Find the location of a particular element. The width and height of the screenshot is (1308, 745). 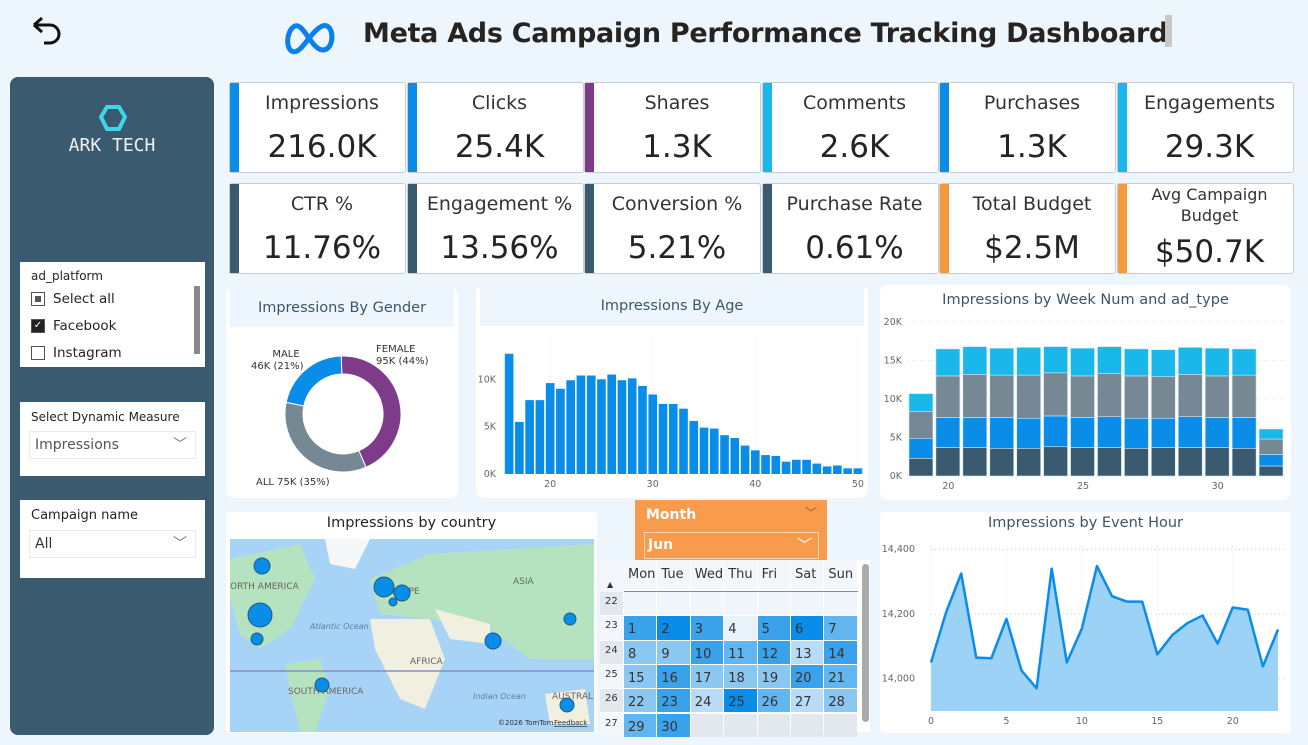

slice-name: FEMALE is located at coordinates (395, 349).